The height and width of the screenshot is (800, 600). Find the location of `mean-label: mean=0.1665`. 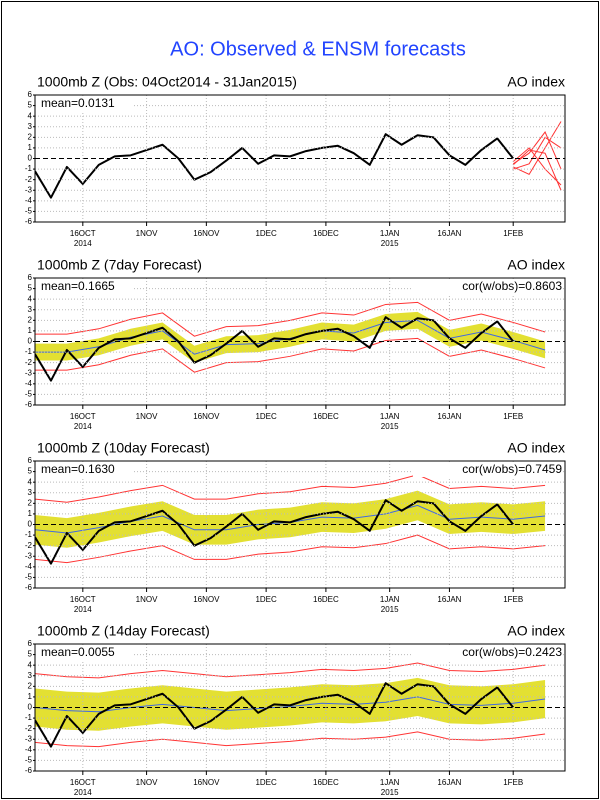

mean-label: mean=0.1665 is located at coordinates (78, 286).